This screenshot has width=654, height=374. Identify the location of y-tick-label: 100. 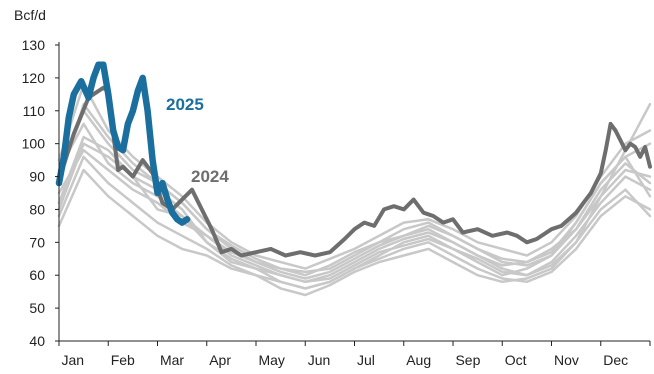
(34, 144).